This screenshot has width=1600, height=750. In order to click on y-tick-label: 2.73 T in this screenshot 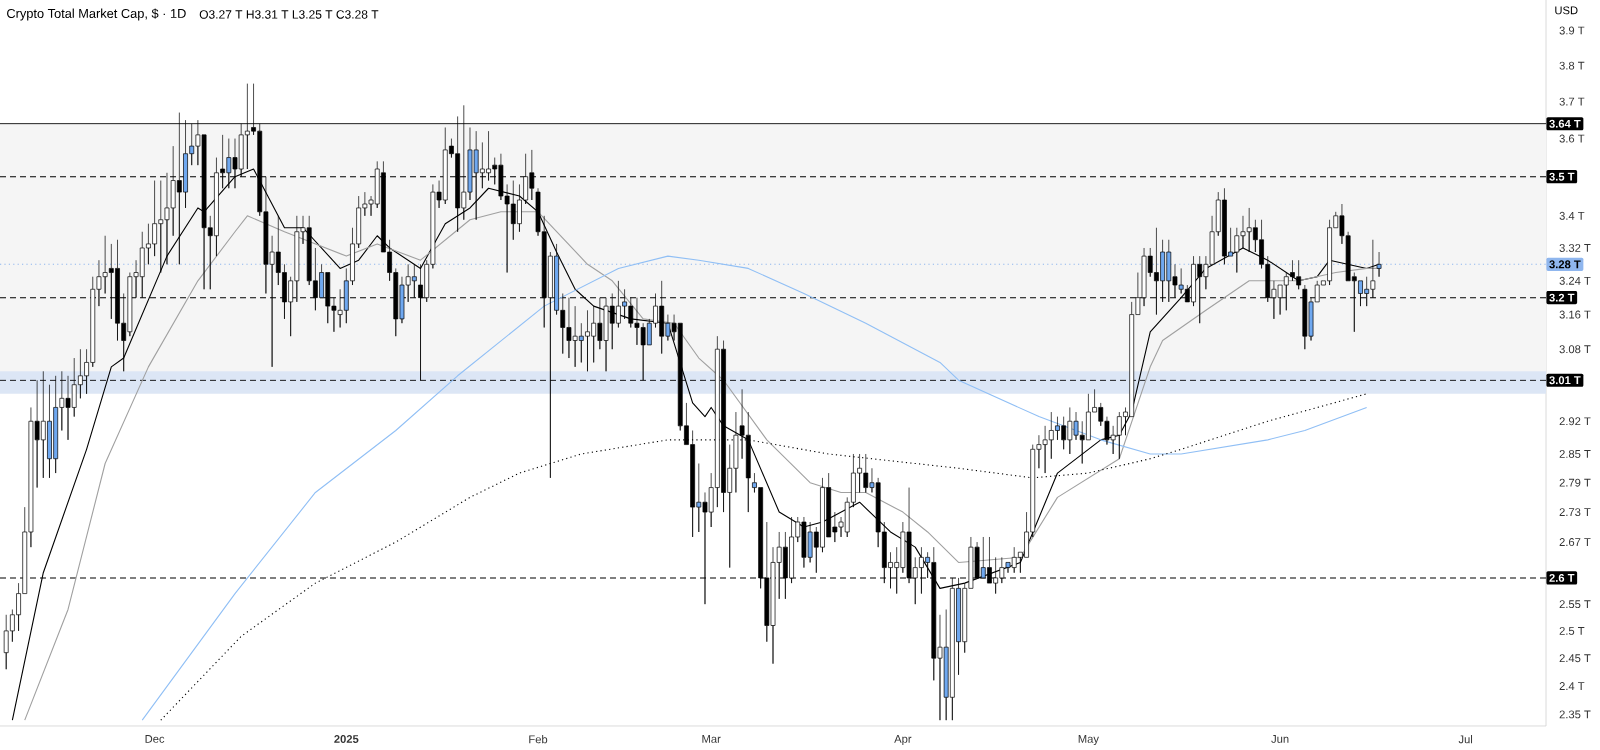, I will do `click(1575, 512)`.